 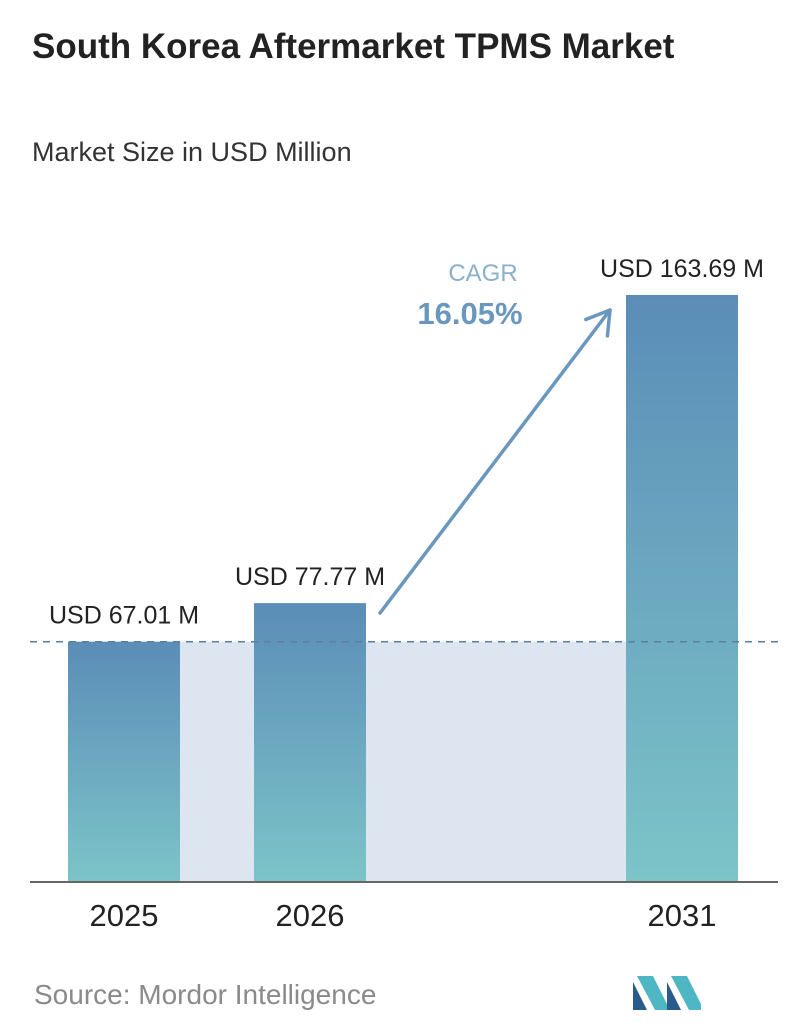 What do you see at coordinates (495, 461) in the screenshot?
I see `cagr-arrow` at bounding box center [495, 461].